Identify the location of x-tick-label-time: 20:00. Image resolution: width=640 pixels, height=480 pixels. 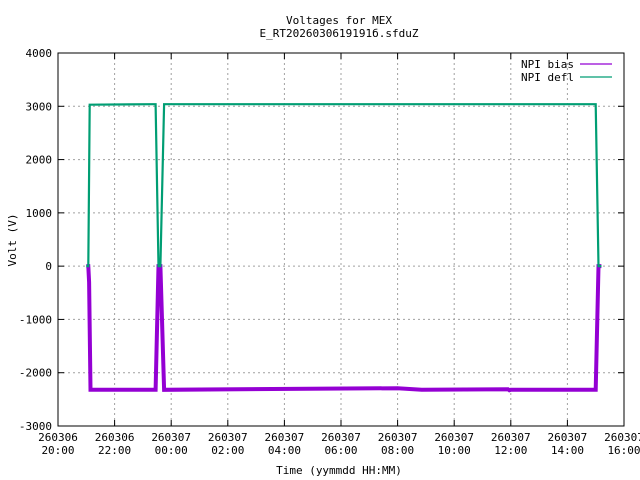
(57, 450).